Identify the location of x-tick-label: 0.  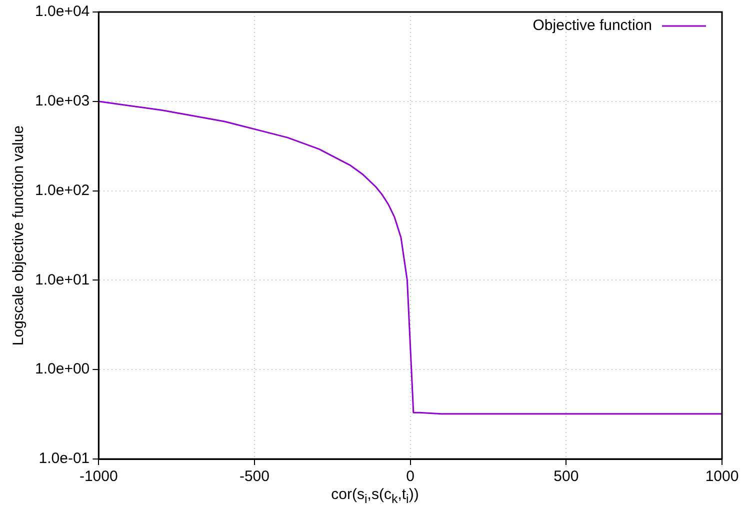
(410, 477).